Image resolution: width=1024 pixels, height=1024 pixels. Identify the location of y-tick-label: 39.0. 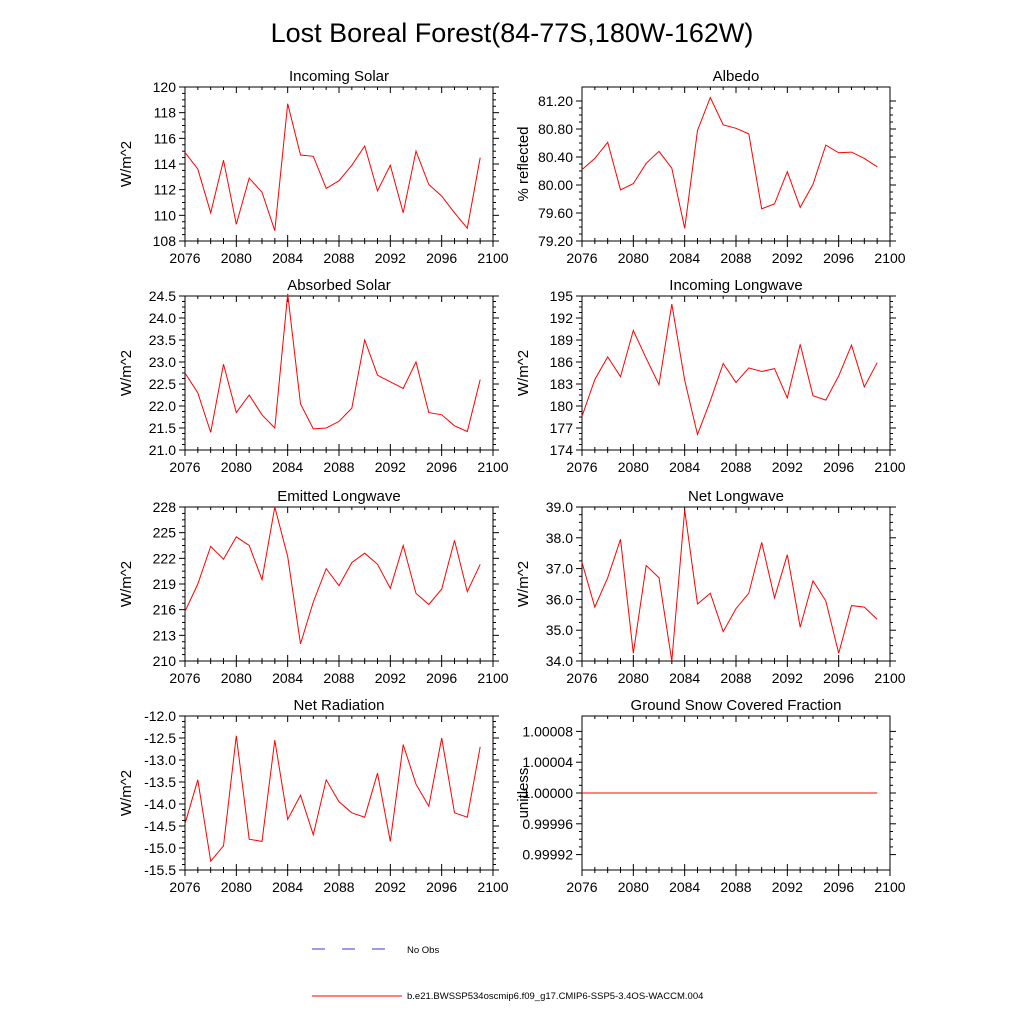
(559, 507).